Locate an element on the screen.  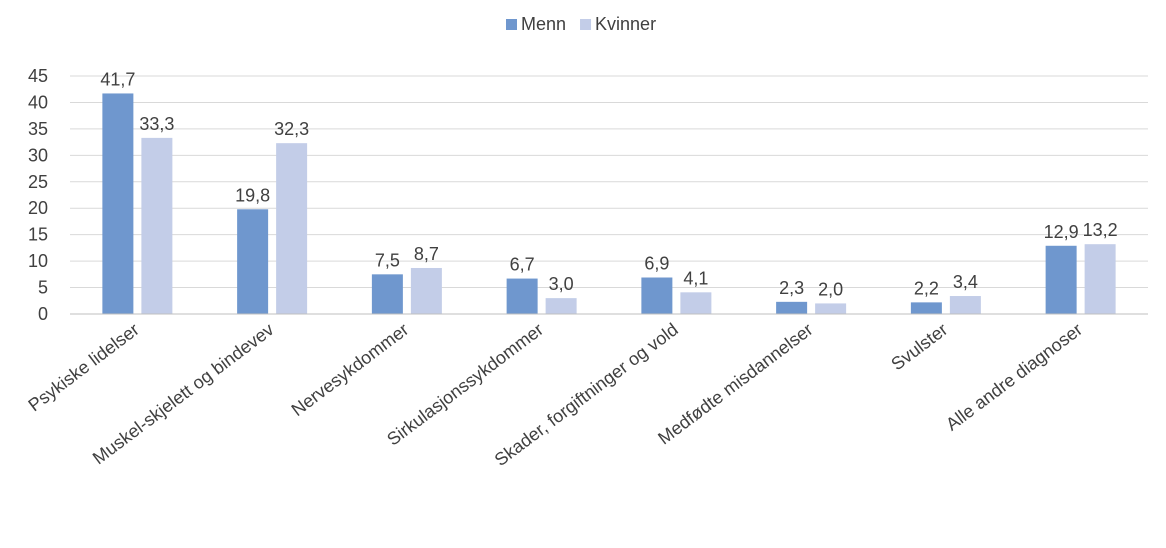
x-tick-label: Alle andre diagnoser is located at coordinates (1014, 376).